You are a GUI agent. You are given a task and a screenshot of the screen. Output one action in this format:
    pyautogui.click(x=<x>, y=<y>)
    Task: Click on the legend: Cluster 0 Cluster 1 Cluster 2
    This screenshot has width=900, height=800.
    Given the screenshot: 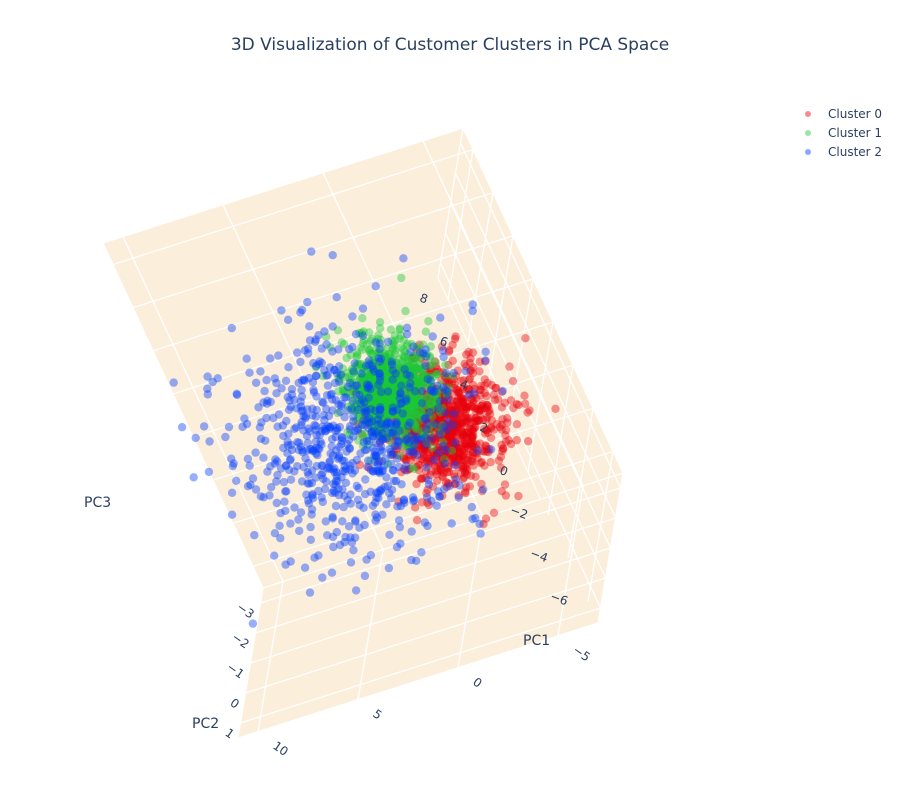 What is the action you would take?
    pyautogui.click(x=843, y=133)
    